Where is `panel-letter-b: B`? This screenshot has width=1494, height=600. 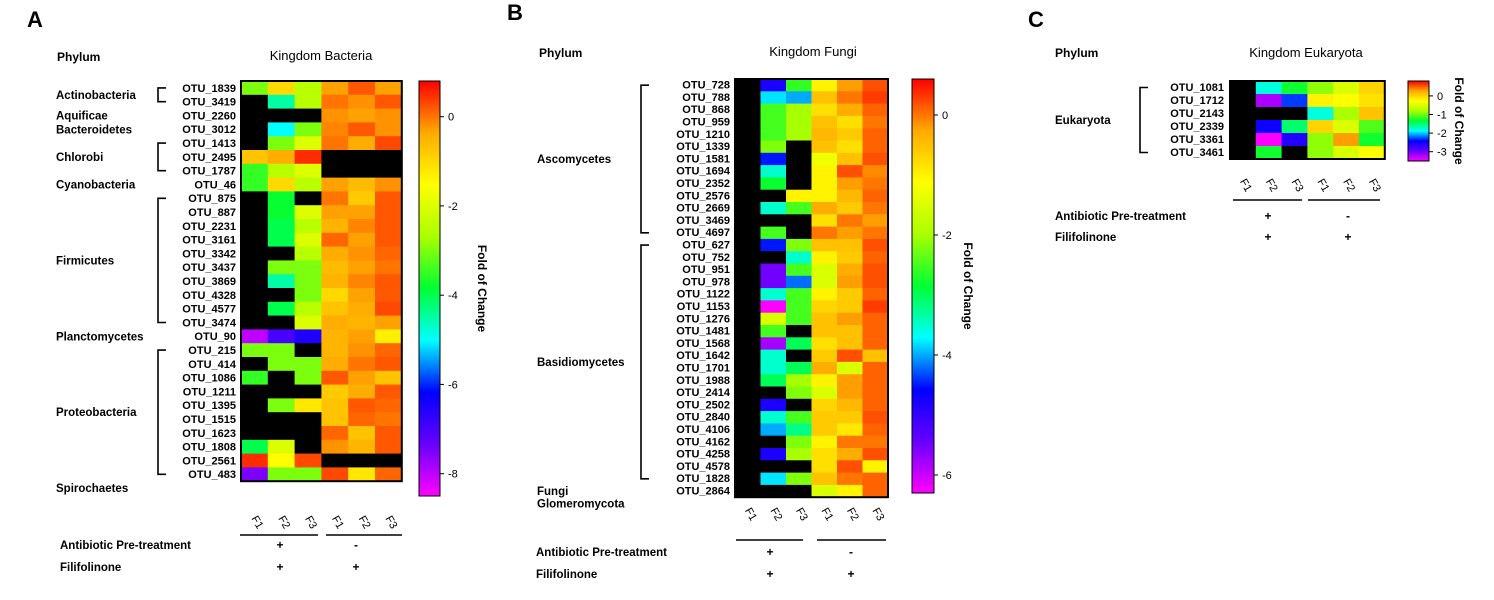
panel-letter-b: B is located at coordinates (515, 12).